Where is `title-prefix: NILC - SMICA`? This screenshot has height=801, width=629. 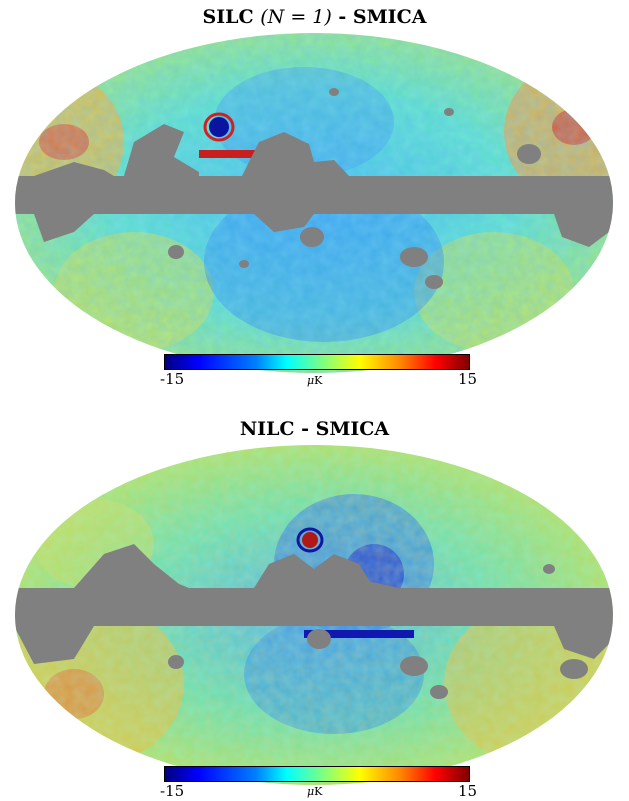 title-prefix: NILC - SMICA is located at coordinates (314, 429).